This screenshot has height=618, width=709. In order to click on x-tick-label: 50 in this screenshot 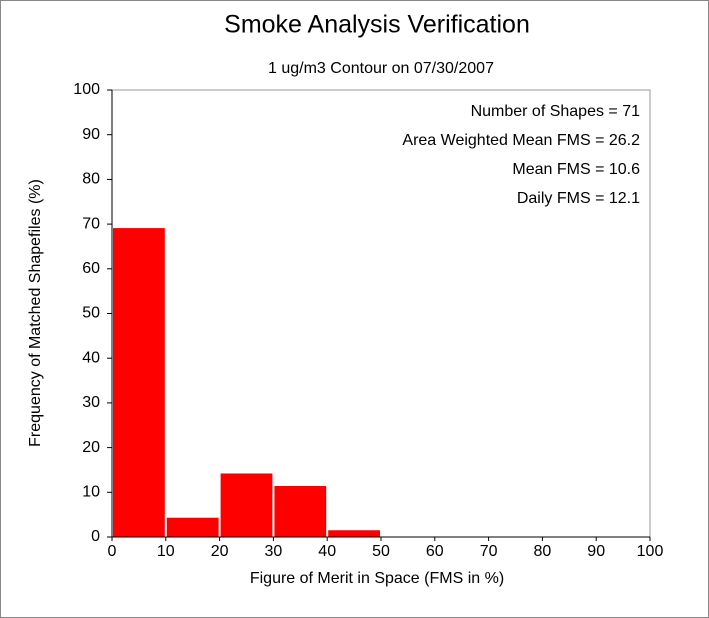, I will do `click(381, 551)`.